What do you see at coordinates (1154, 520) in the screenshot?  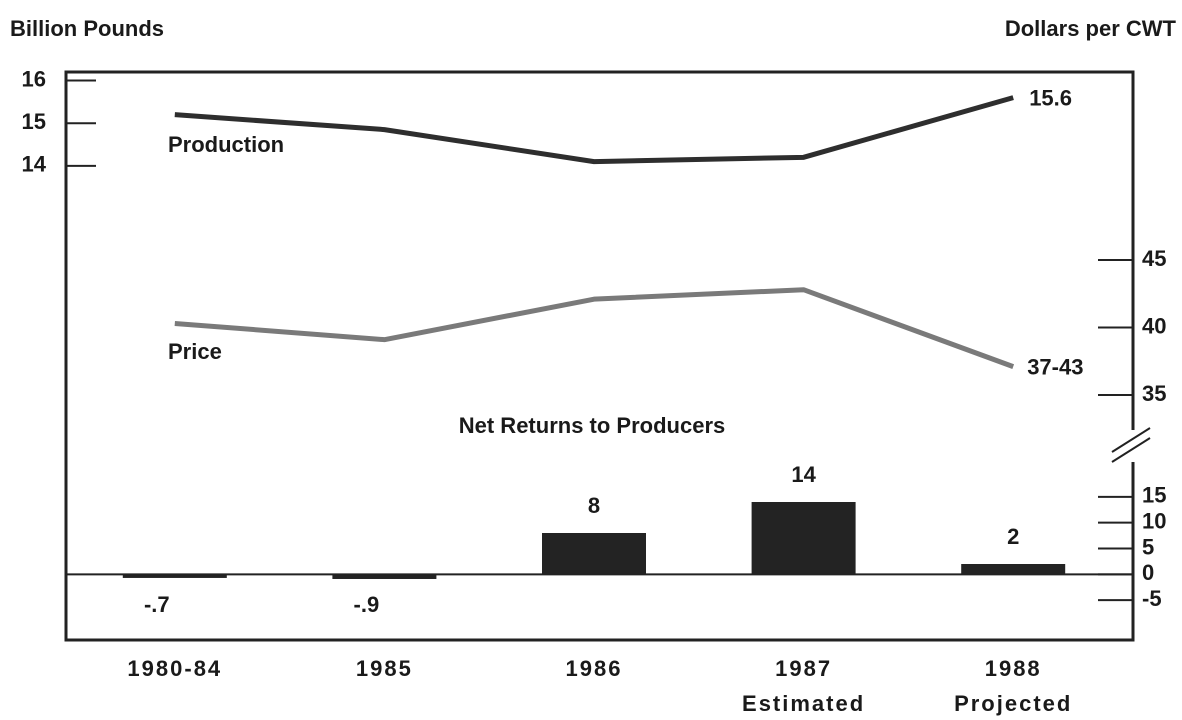 I see `y2-tick-label: 10` at bounding box center [1154, 520].